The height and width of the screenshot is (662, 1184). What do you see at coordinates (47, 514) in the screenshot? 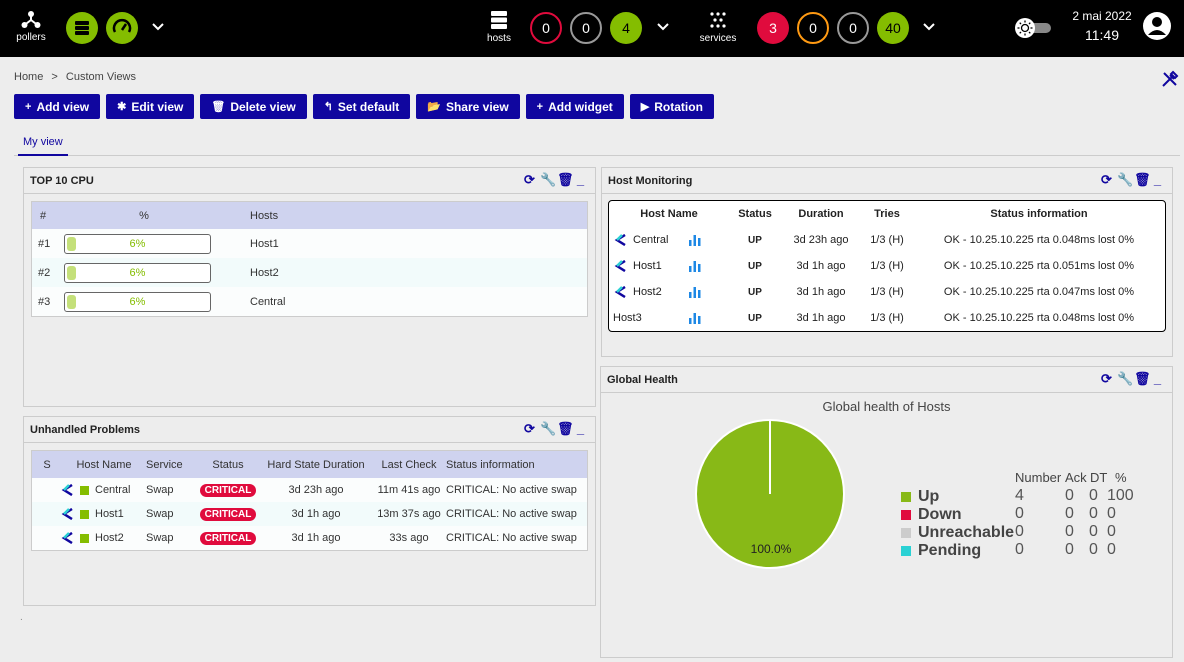
I see `s-cell` at bounding box center [47, 514].